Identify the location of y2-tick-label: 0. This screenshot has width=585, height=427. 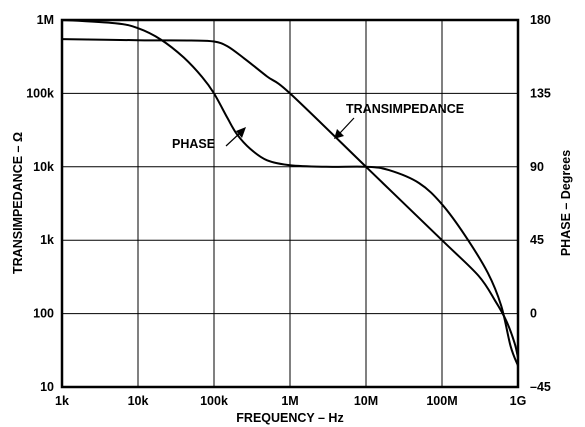
(533, 314).